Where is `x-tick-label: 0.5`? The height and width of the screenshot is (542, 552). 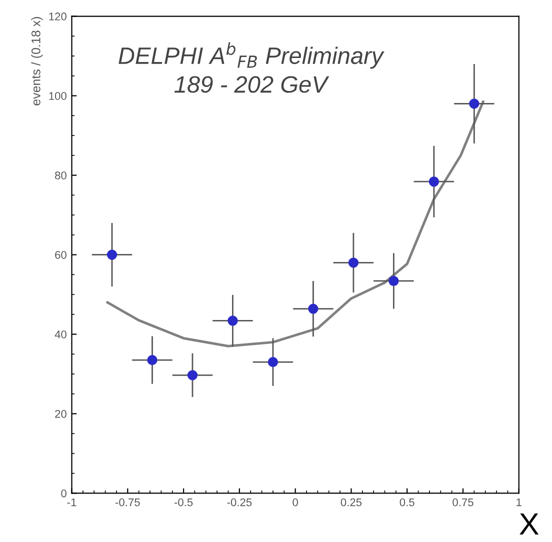
x-tick-label: 0.5 is located at coordinates (407, 502).